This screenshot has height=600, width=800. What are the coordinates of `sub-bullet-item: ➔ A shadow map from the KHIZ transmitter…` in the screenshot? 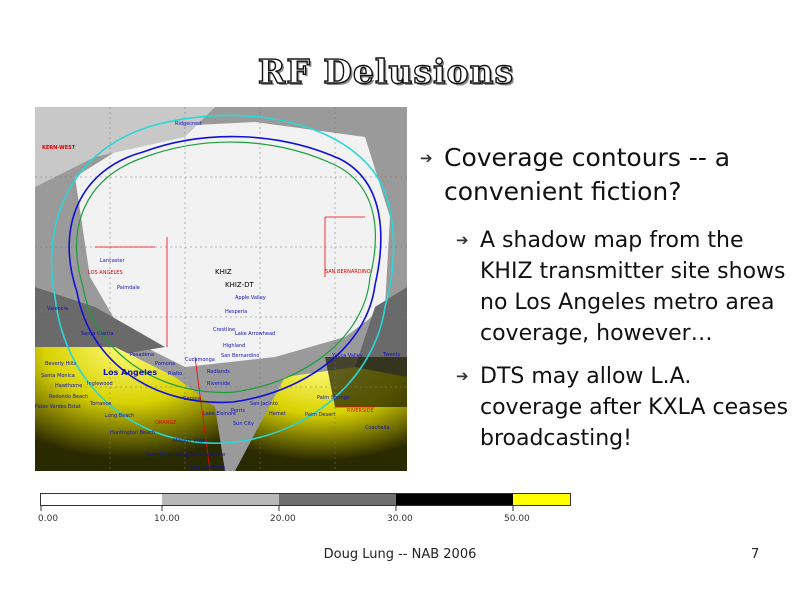 It's located at (622, 287).